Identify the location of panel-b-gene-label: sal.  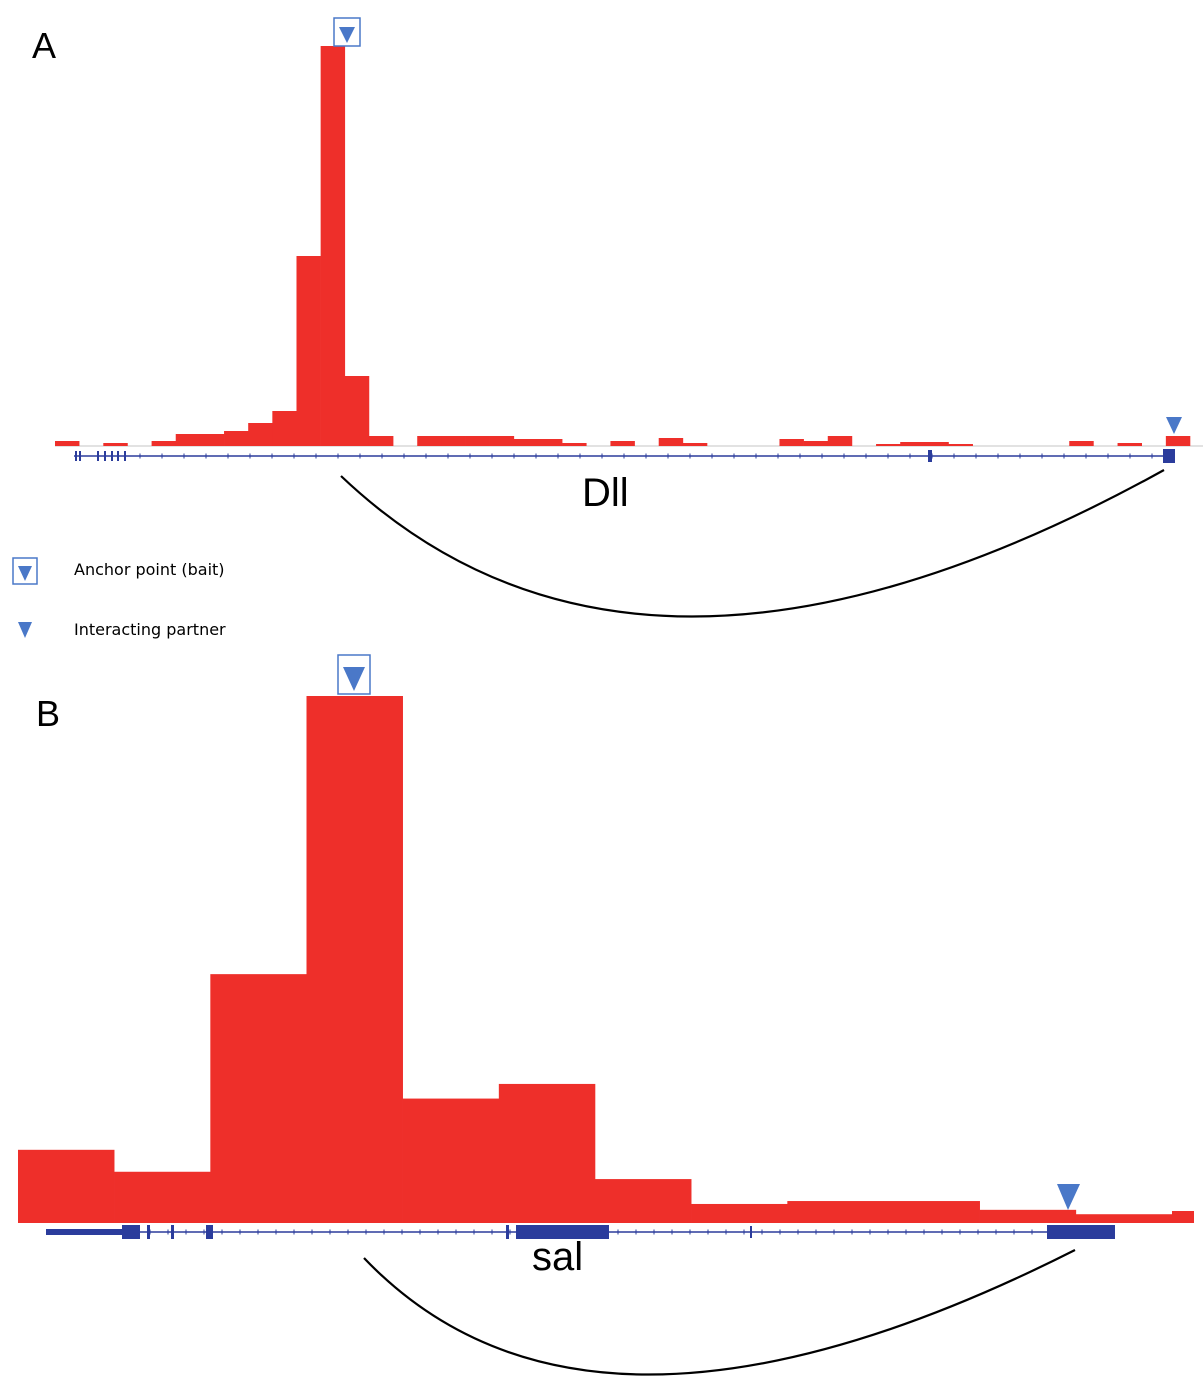
(557, 1257).